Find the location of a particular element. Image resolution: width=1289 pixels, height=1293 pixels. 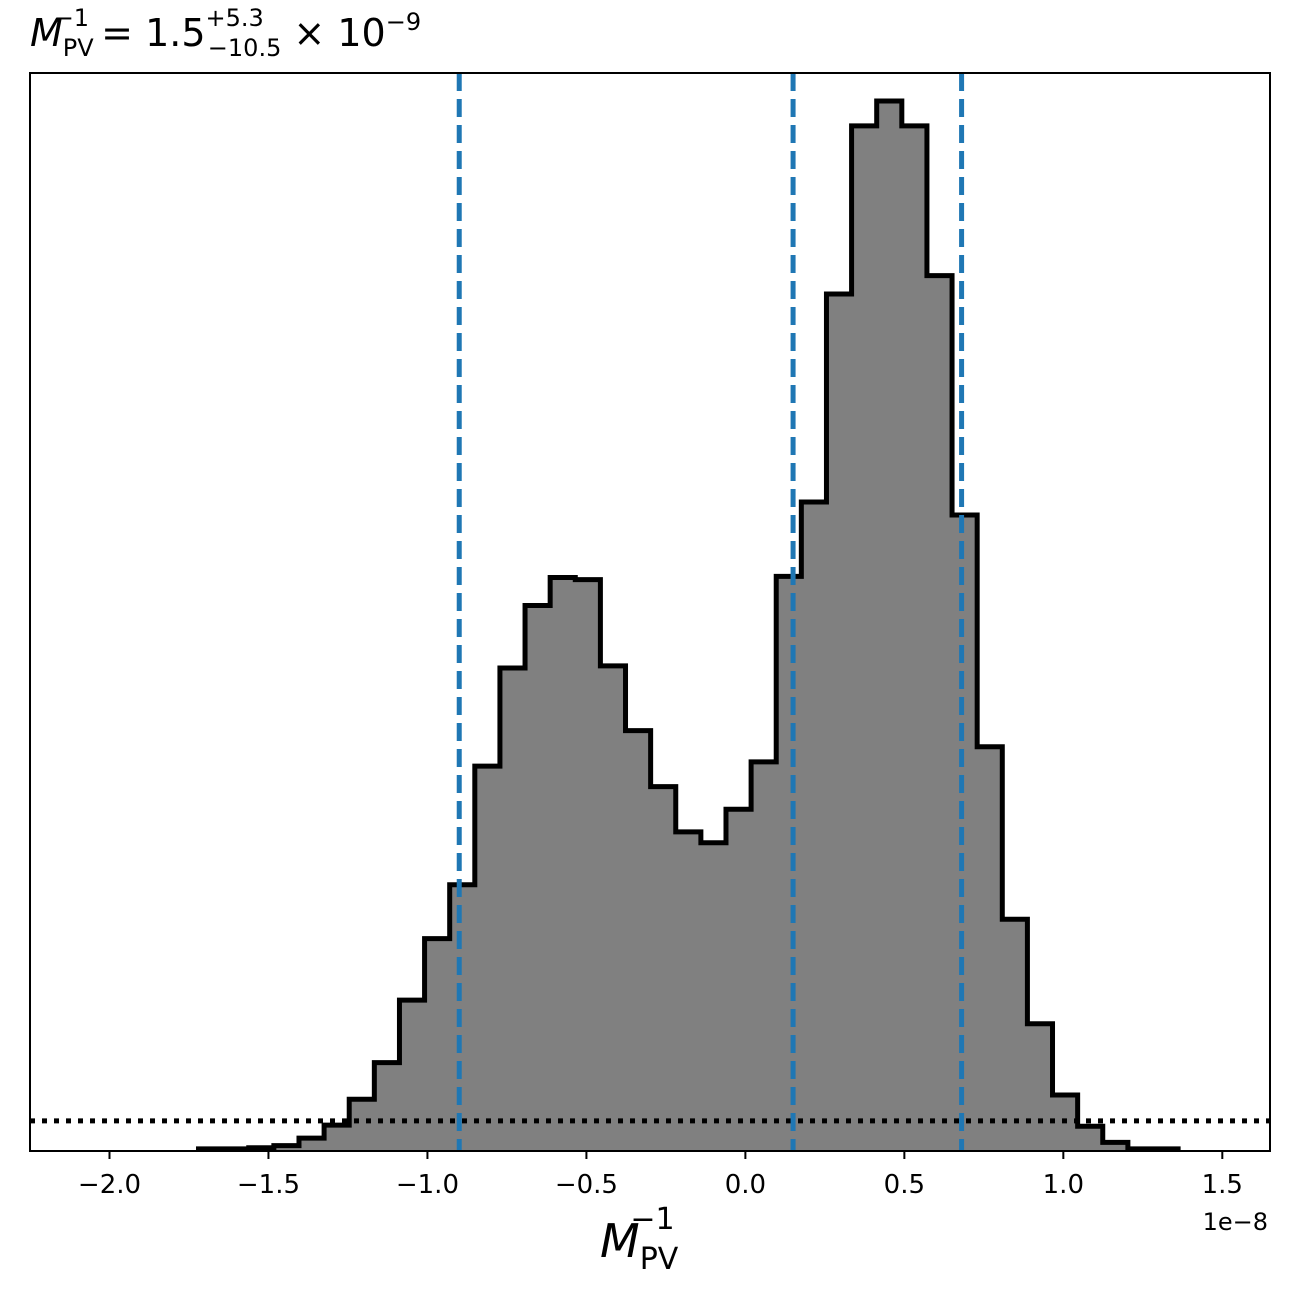

x-tick-label: 1.5 is located at coordinates (1222, 1185).